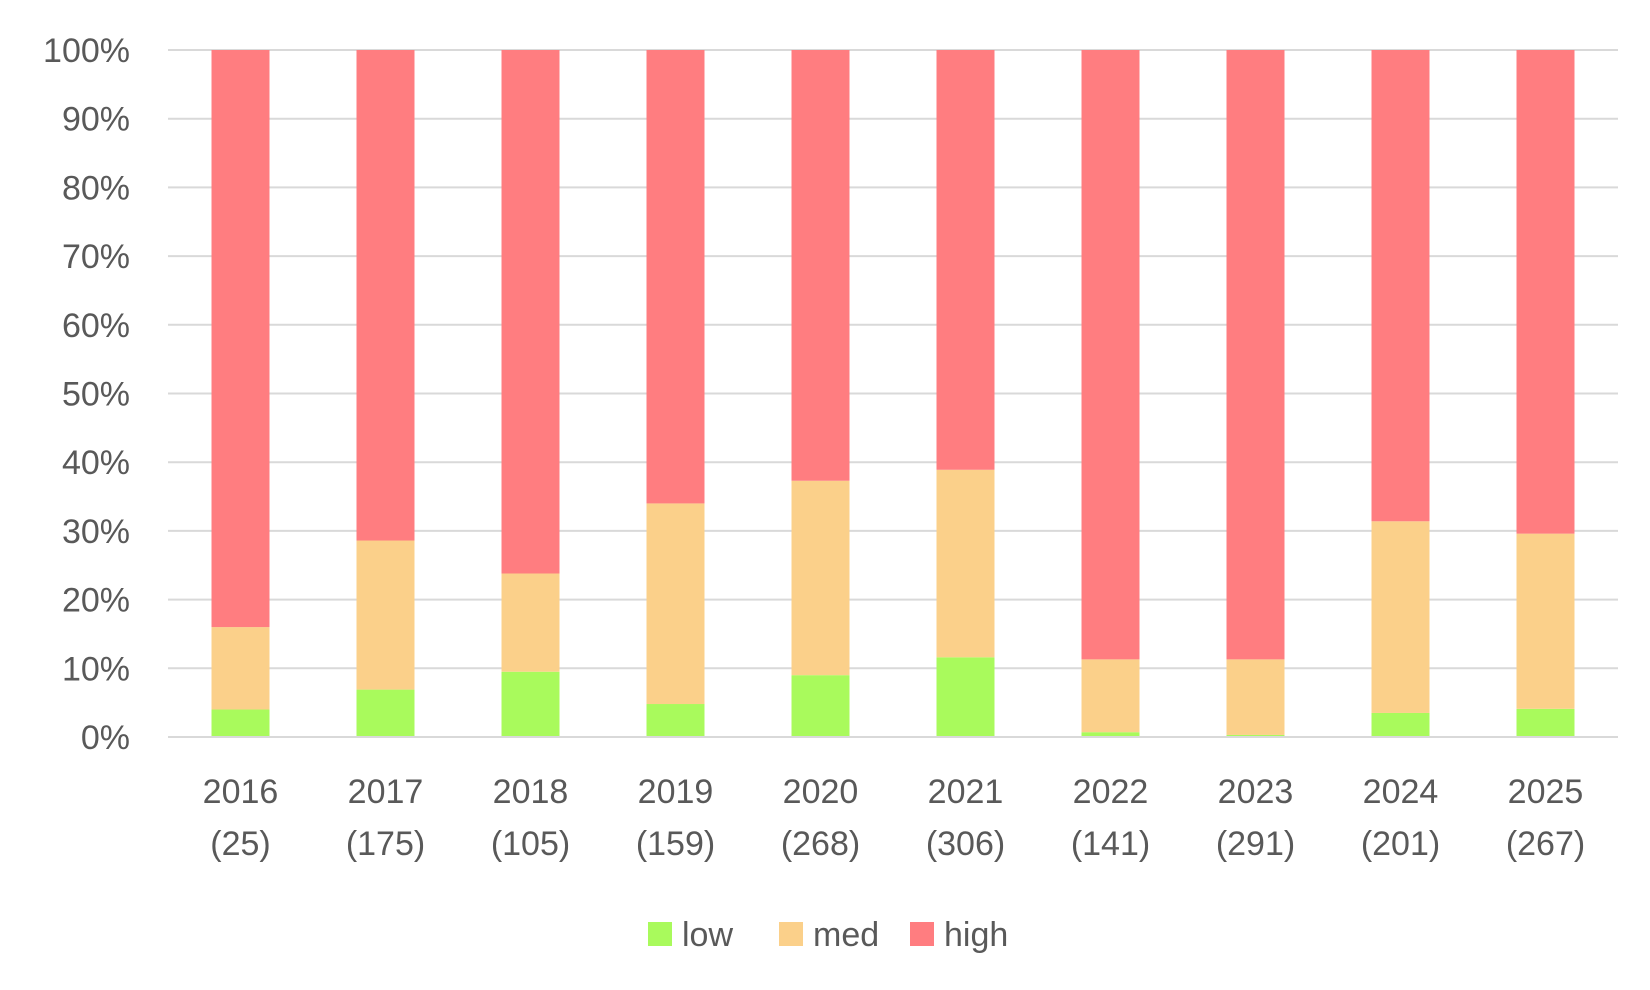 This screenshot has width=1650, height=990. I want to click on x-category-count: (159), so click(675, 844).